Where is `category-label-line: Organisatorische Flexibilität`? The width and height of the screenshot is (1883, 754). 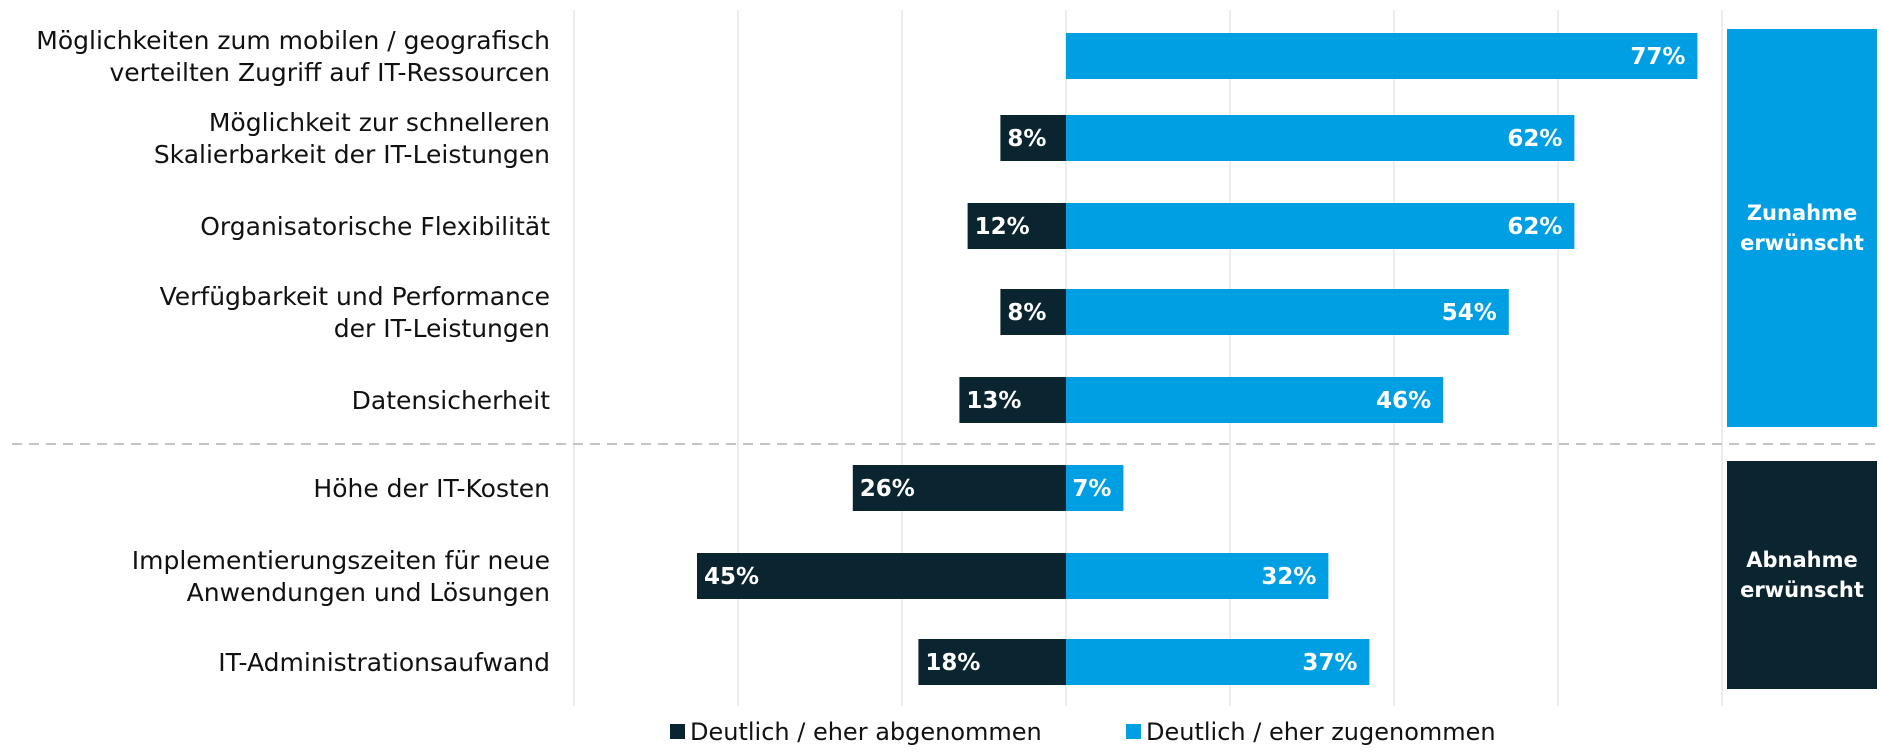 category-label-line: Organisatorische Flexibilität is located at coordinates (375, 226).